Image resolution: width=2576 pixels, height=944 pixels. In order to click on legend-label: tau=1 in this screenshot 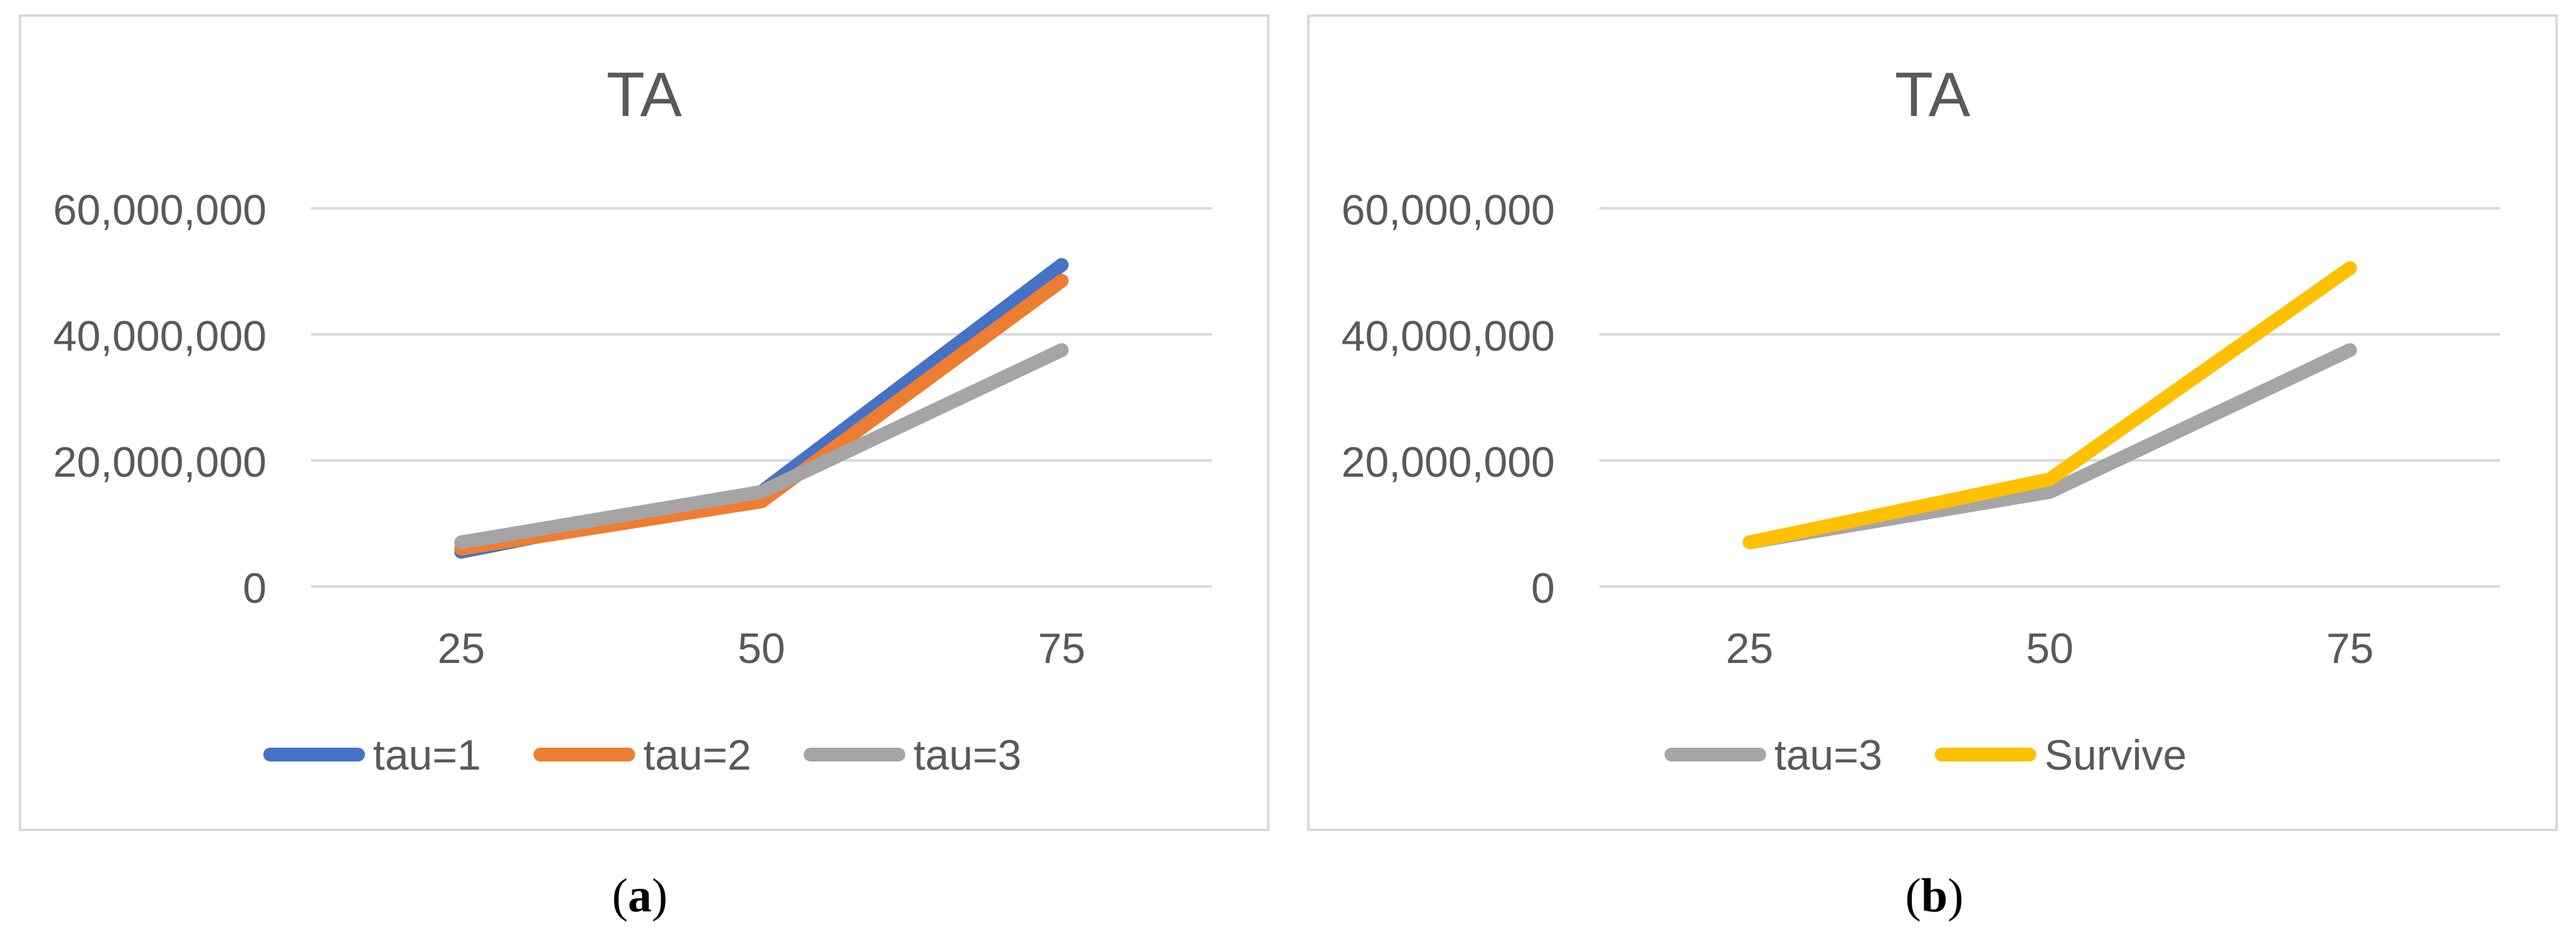, I will do `click(427, 755)`.